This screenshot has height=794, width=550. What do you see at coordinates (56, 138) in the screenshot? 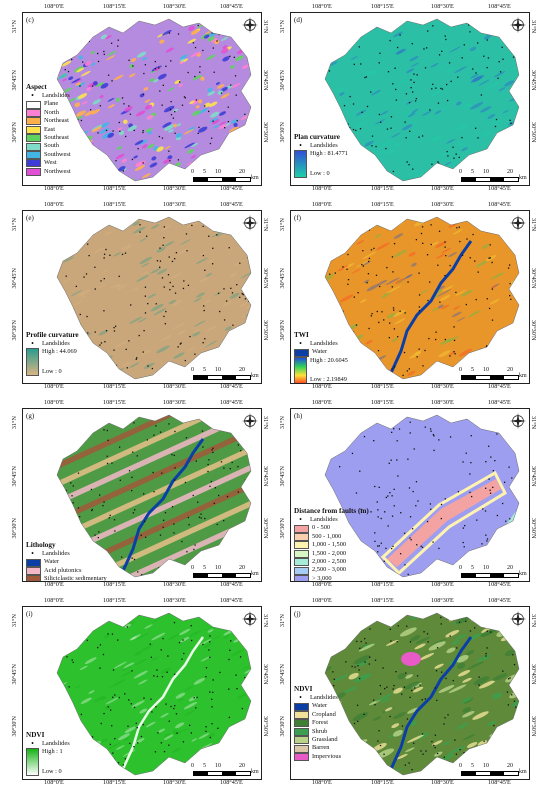
I see `legend-item-label: Southeast` at bounding box center [56, 138].